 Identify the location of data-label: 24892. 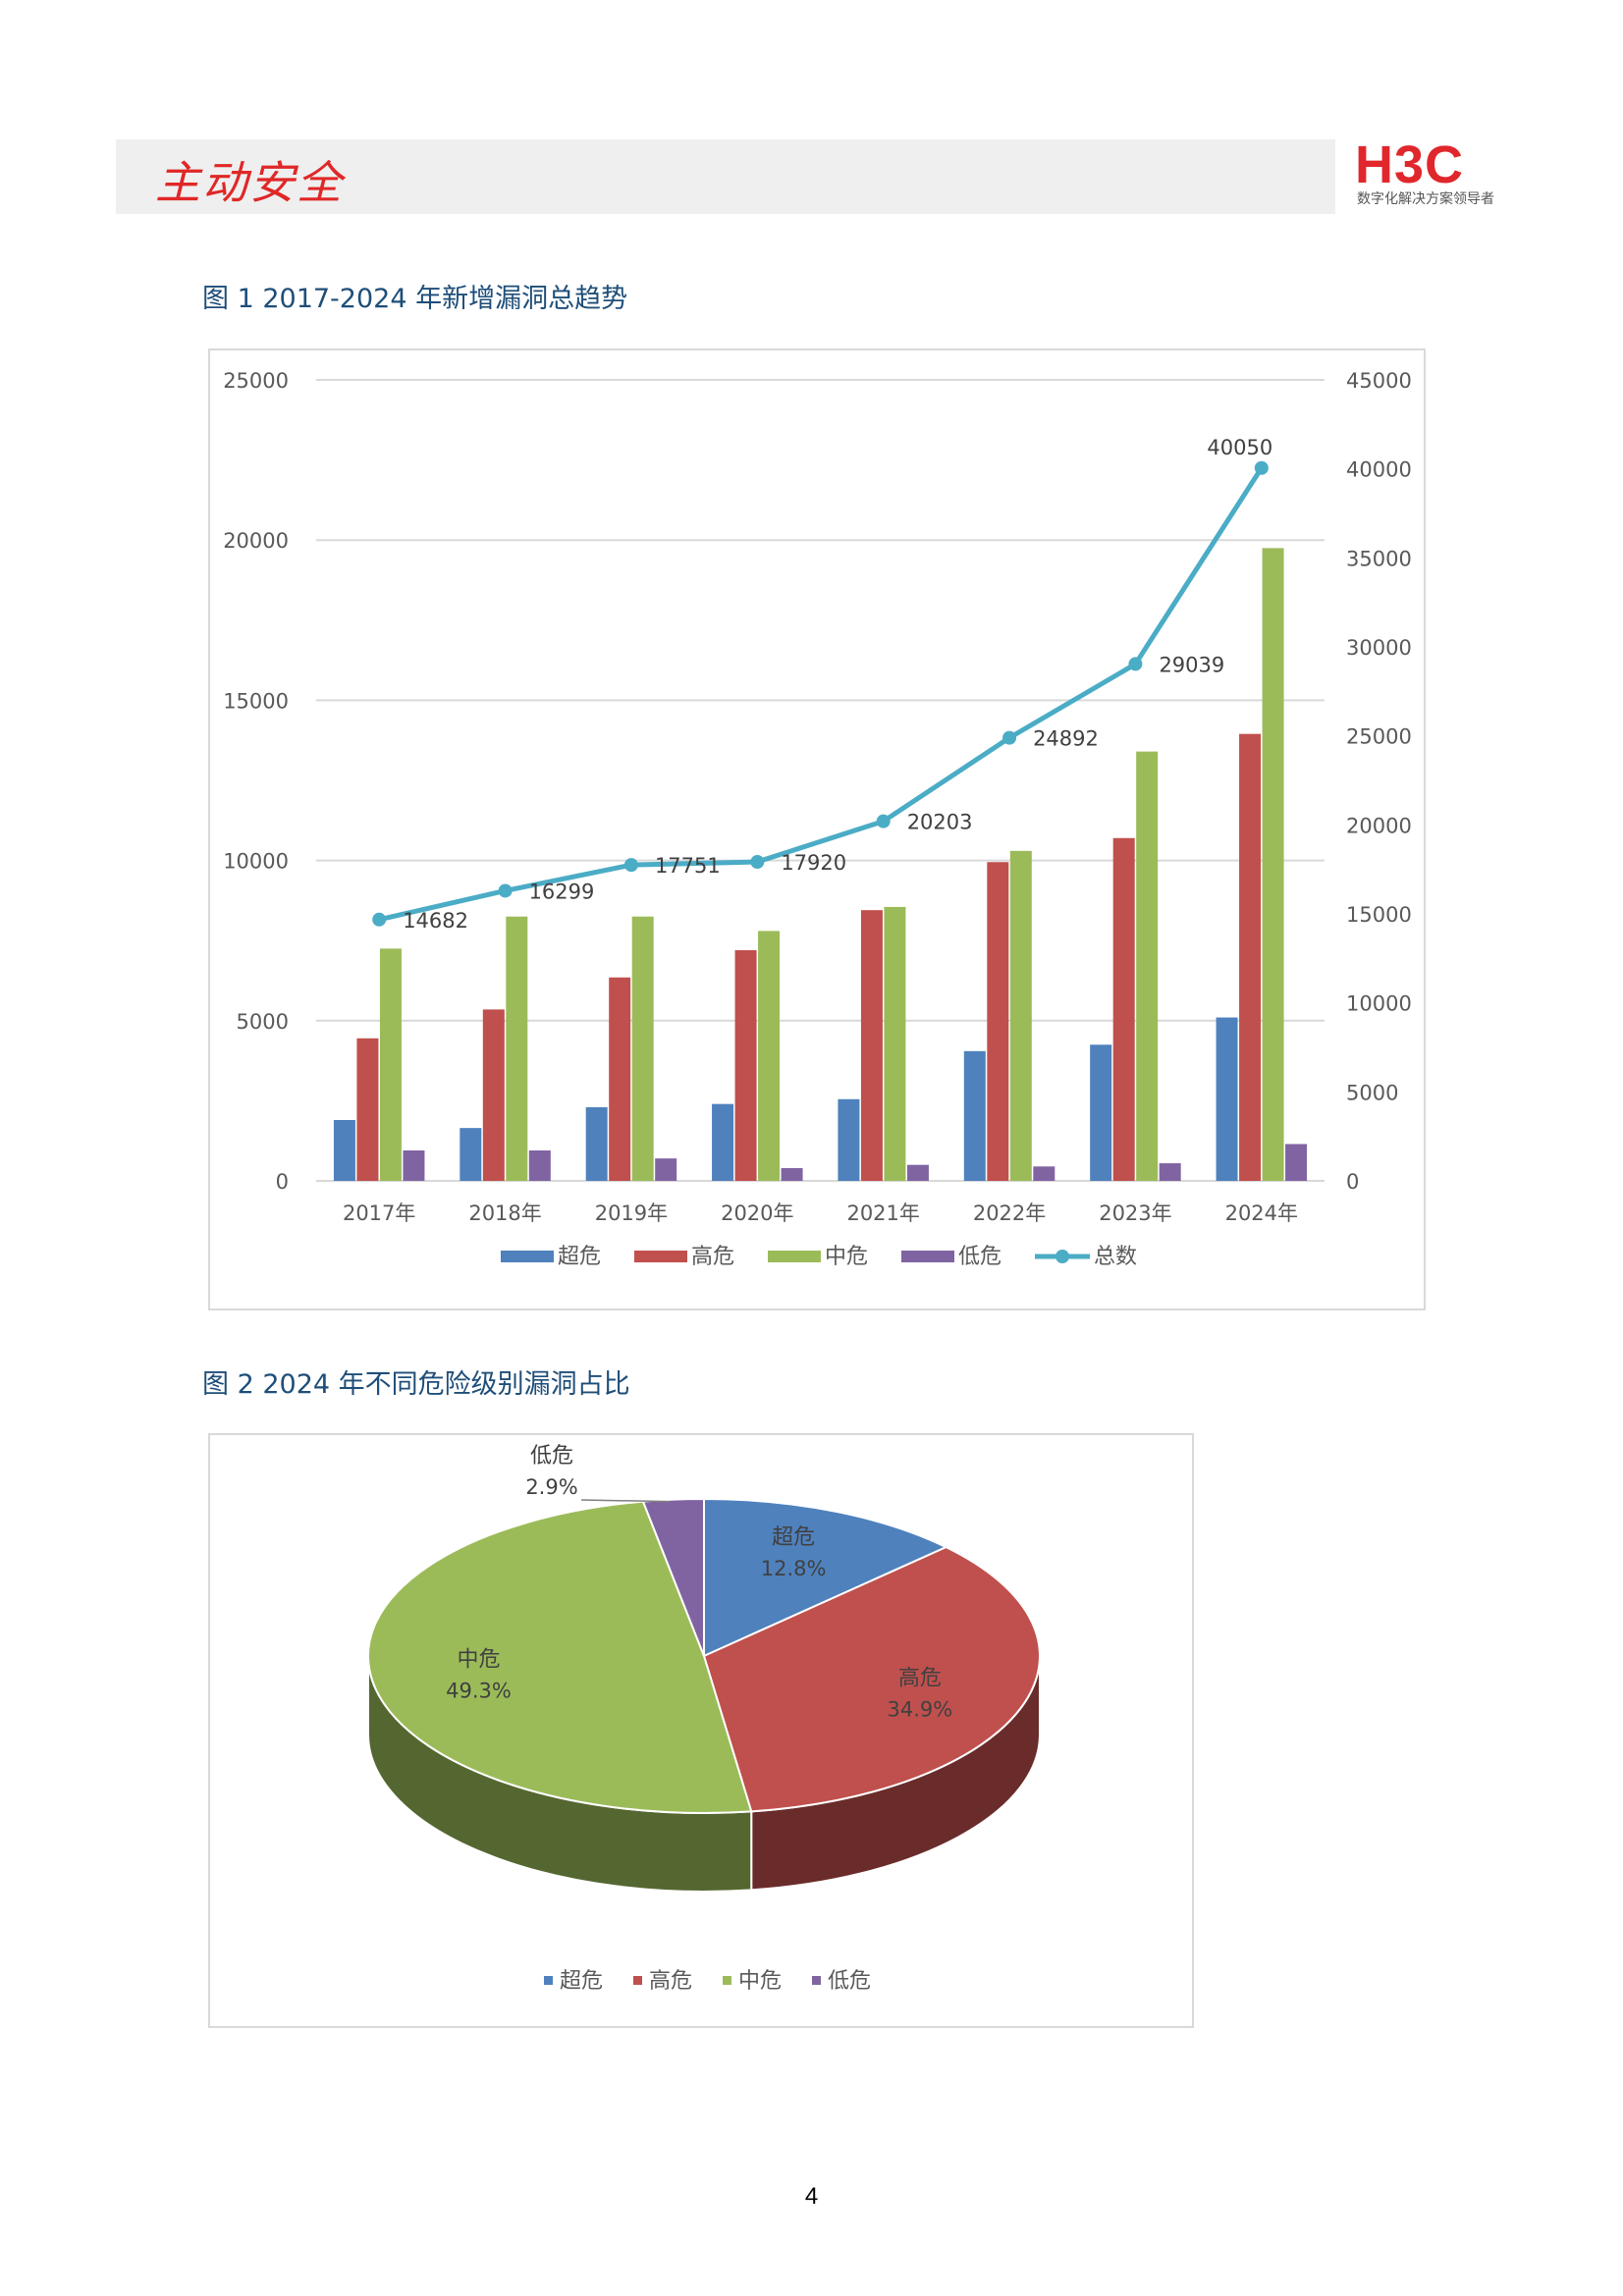
(1066, 739).